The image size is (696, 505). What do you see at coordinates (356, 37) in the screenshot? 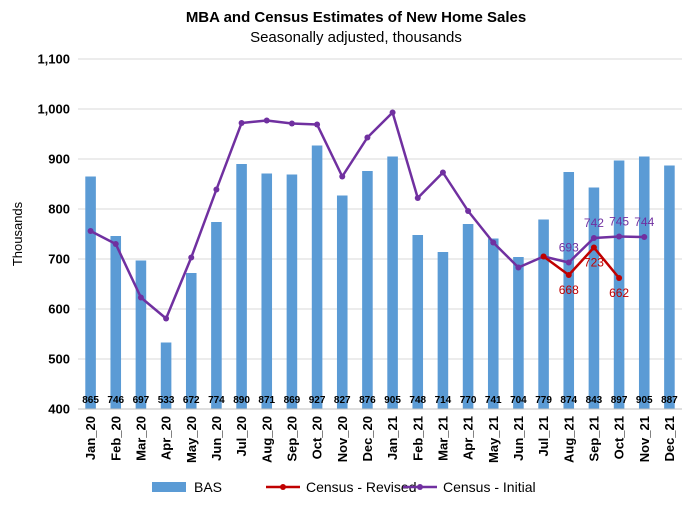
I see `chart-subtitle: Seasonally adjusted, thousands` at bounding box center [356, 37].